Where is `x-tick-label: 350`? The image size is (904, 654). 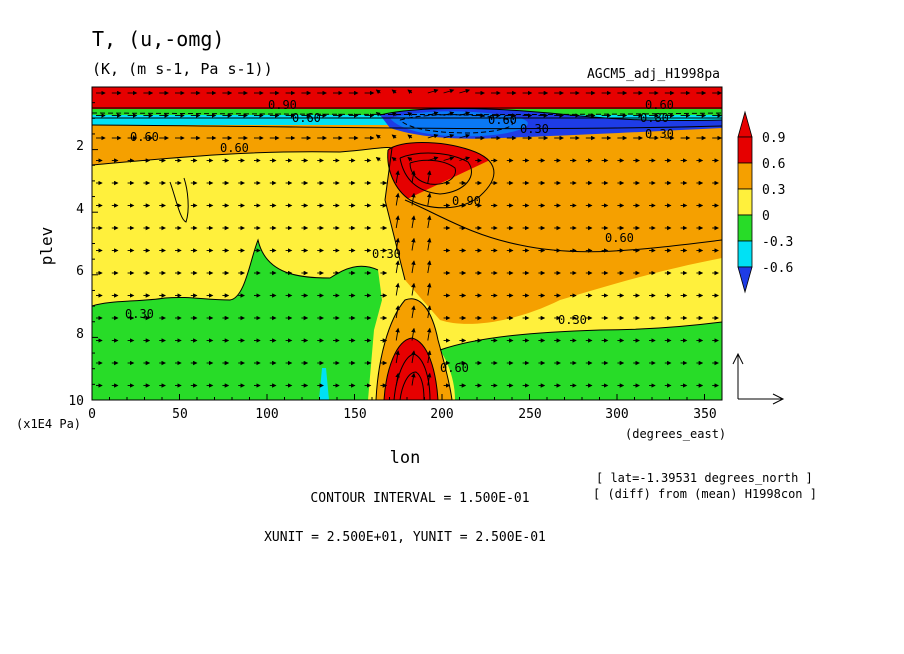
x-tick-label: 350 is located at coordinates (704, 414).